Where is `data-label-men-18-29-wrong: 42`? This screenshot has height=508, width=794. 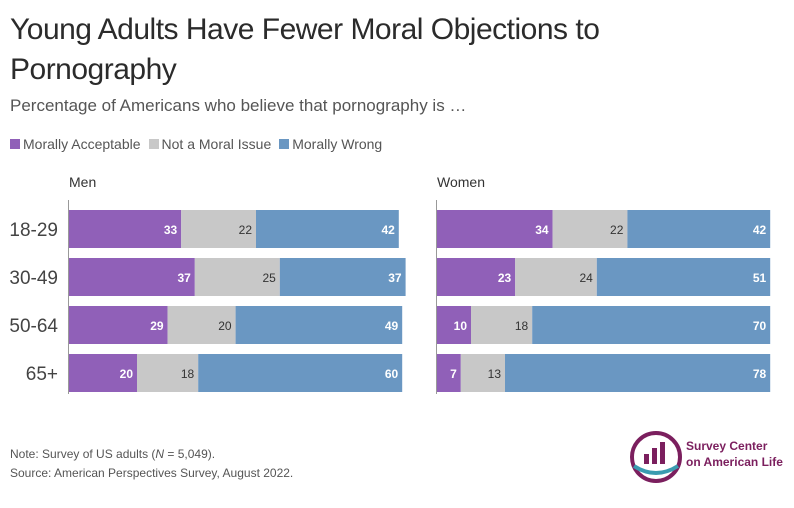
data-label-men-18-29-wrong: 42 is located at coordinates (388, 230).